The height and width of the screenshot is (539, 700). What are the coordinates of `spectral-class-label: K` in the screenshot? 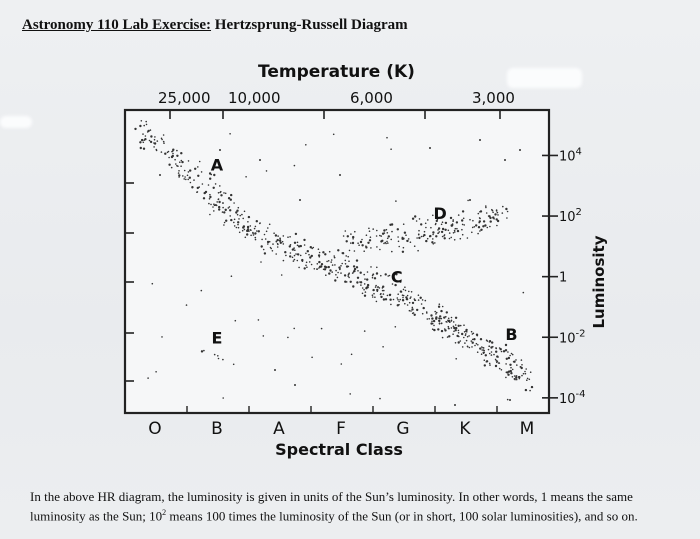 It's located at (465, 429).